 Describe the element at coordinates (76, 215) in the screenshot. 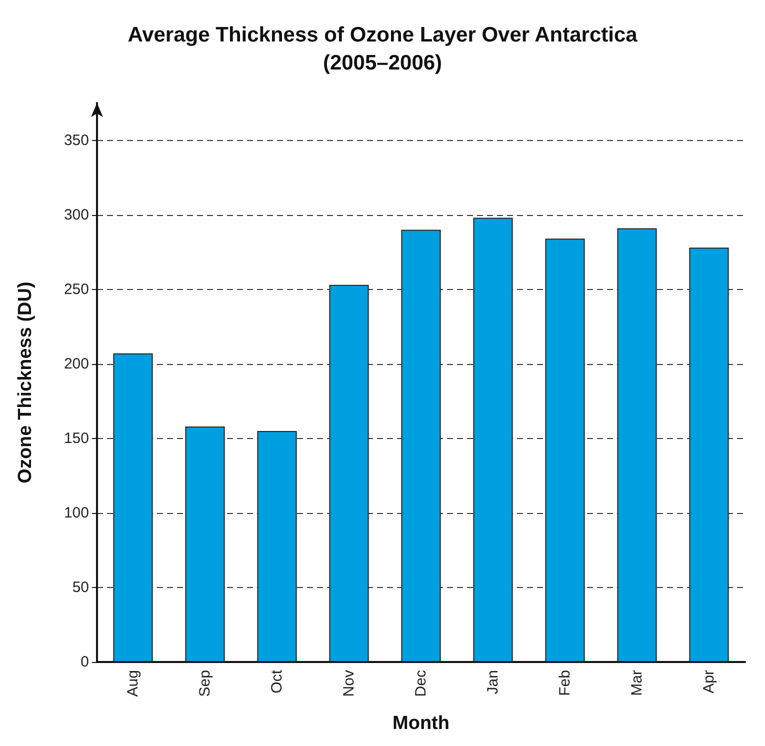

I see `y-tick-label: 300` at that location.